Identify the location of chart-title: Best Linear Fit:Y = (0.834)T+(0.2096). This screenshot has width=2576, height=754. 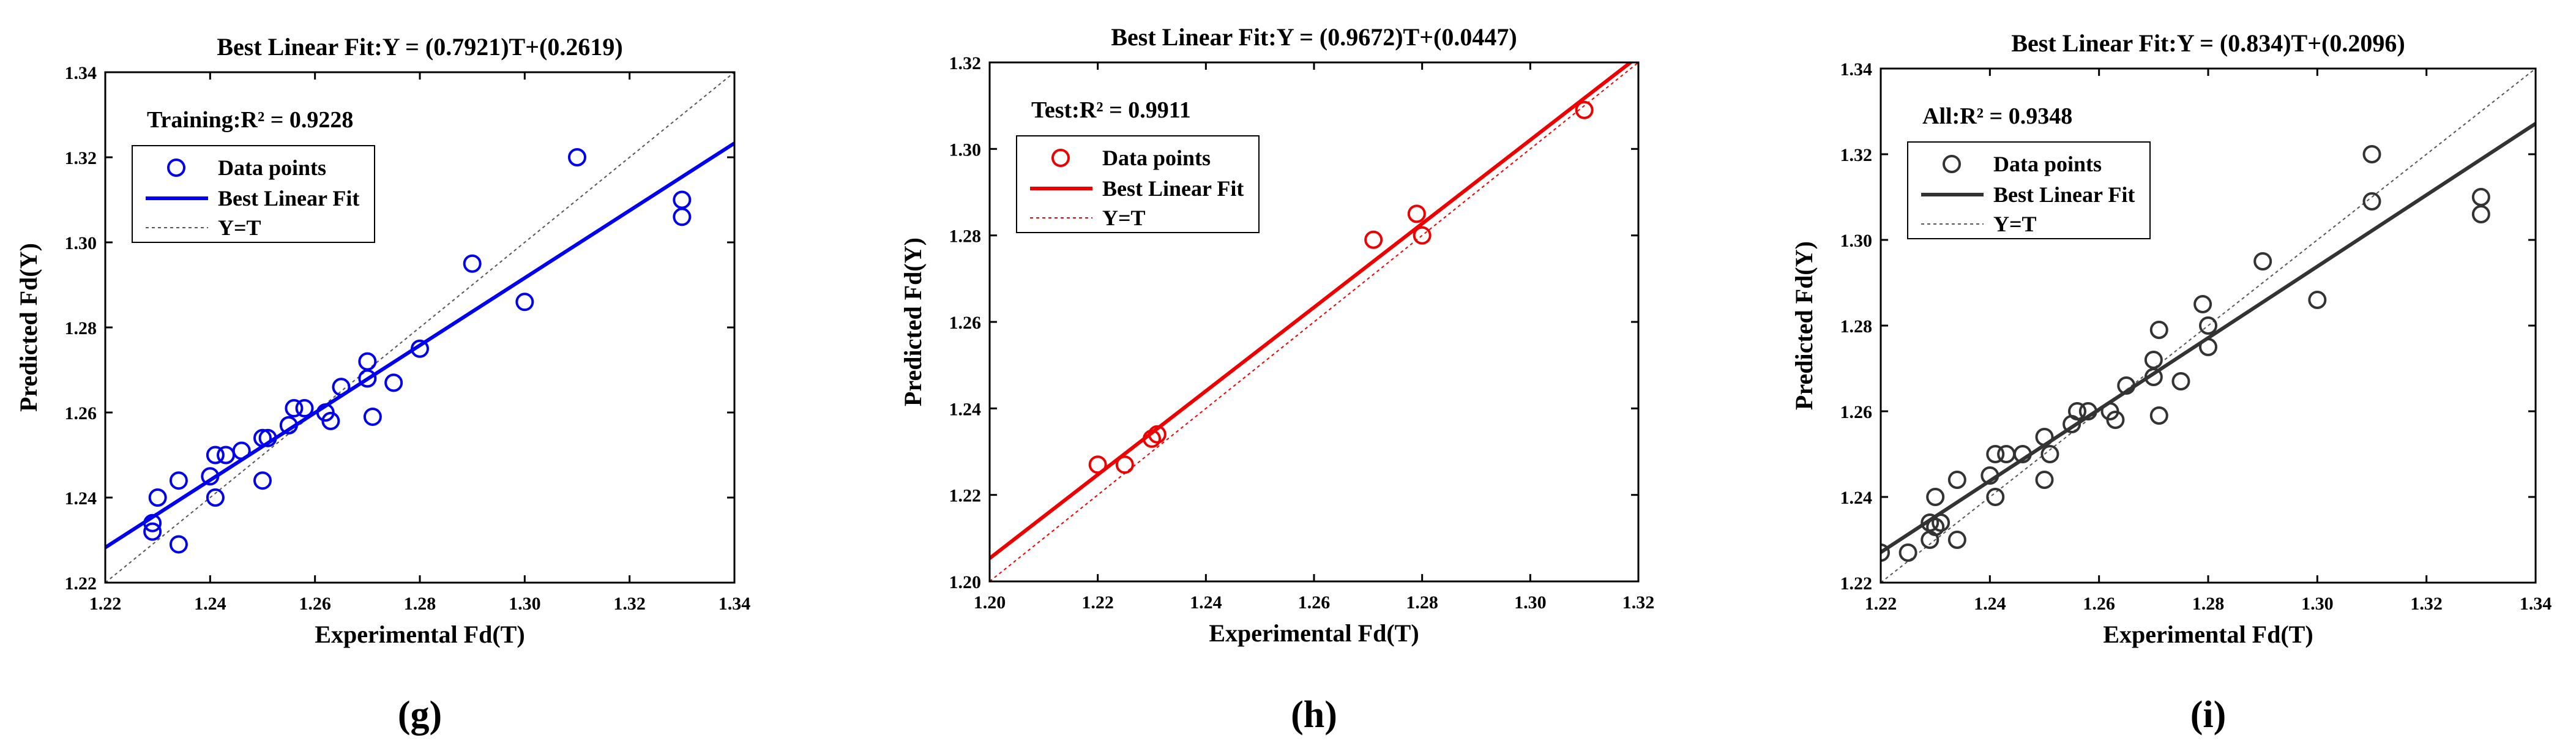
(2208, 43).